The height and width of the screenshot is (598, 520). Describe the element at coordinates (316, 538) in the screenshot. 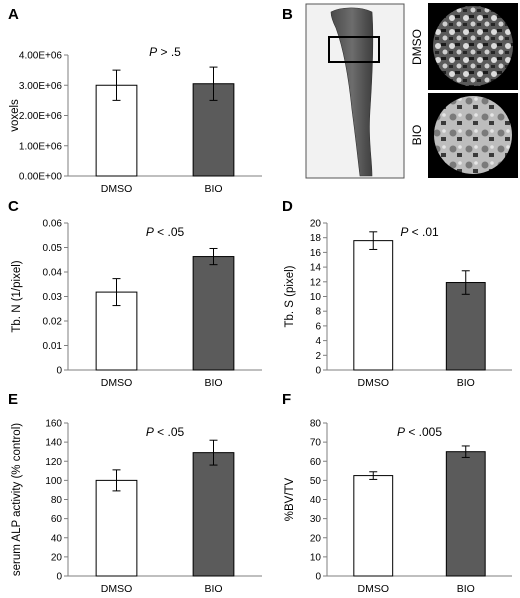

I see `panel-f-y-tick-label: 20` at that location.